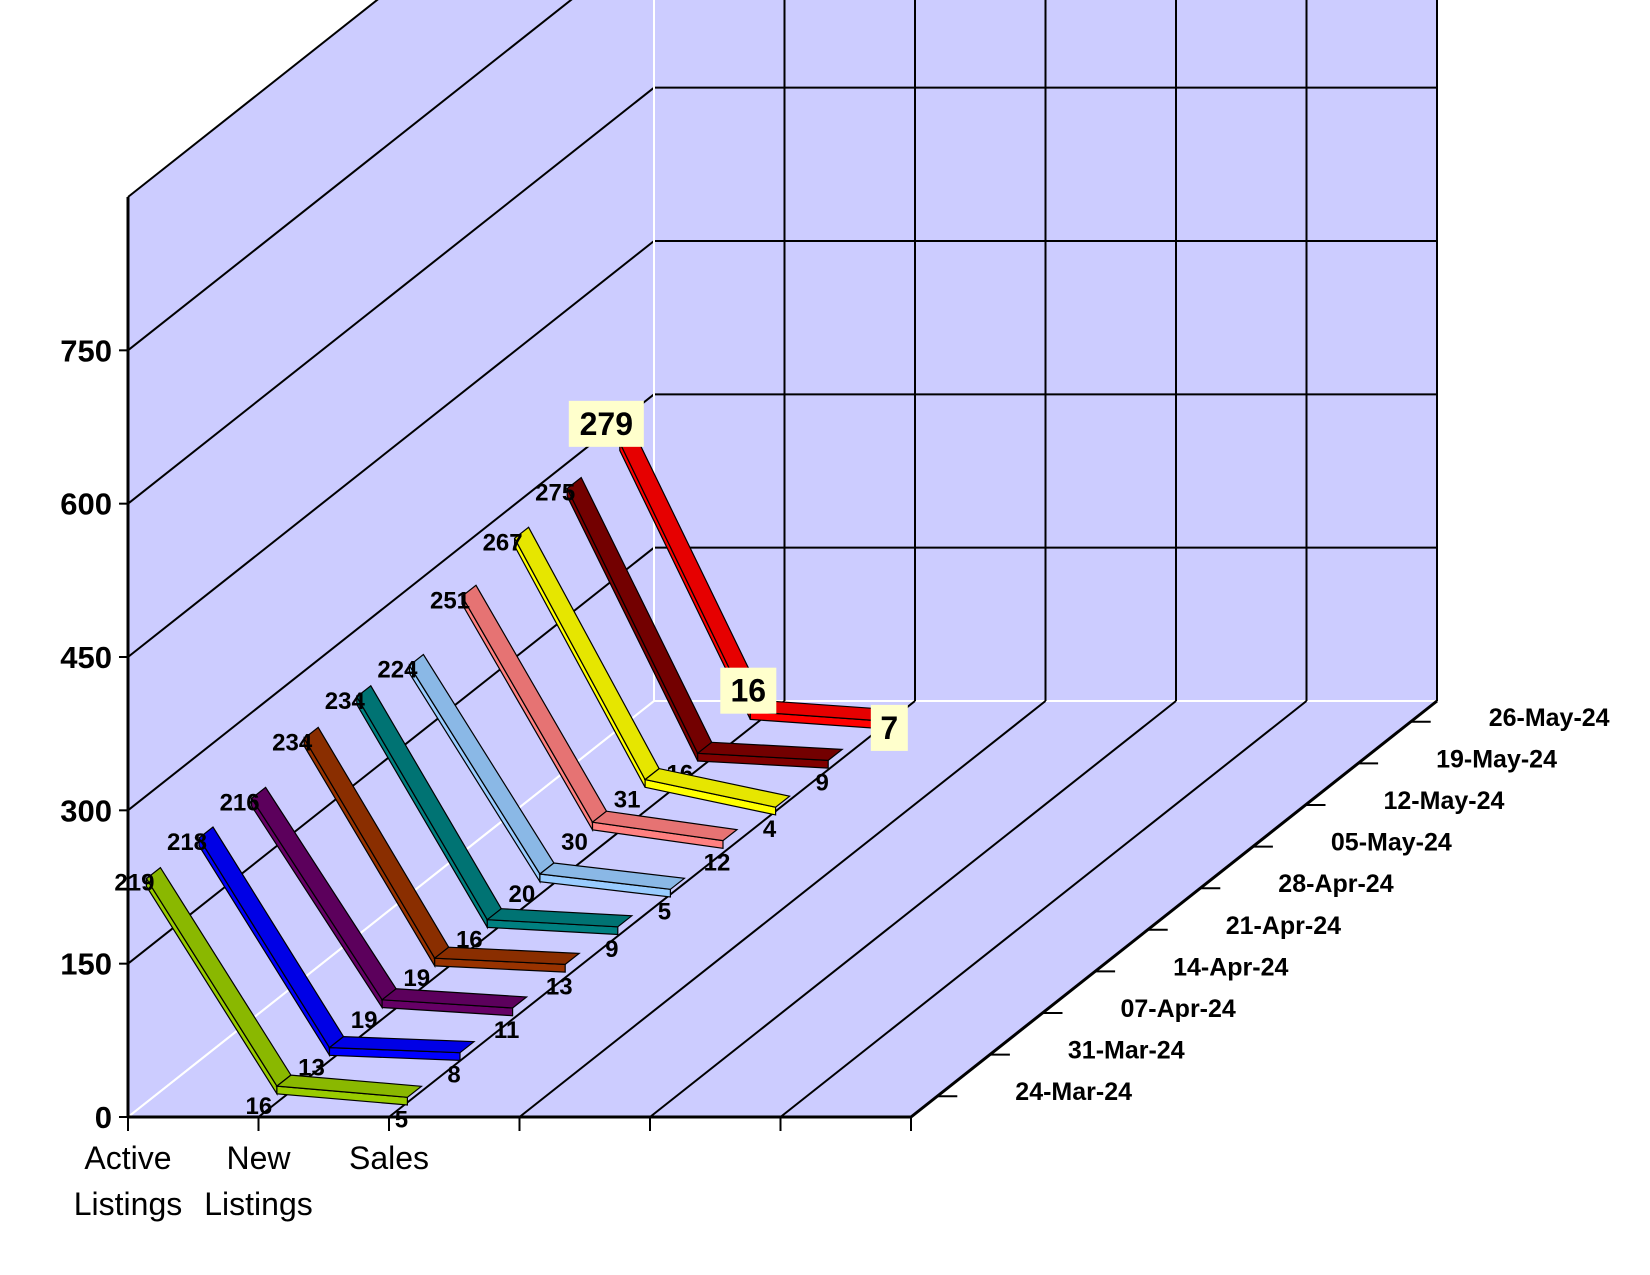 Image resolution: width=1650 pixels, height=1275 pixels. What do you see at coordinates (531, 789) in the screenshot?
I see `series-28-Apr-24: 224 20 5` at bounding box center [531, 789].